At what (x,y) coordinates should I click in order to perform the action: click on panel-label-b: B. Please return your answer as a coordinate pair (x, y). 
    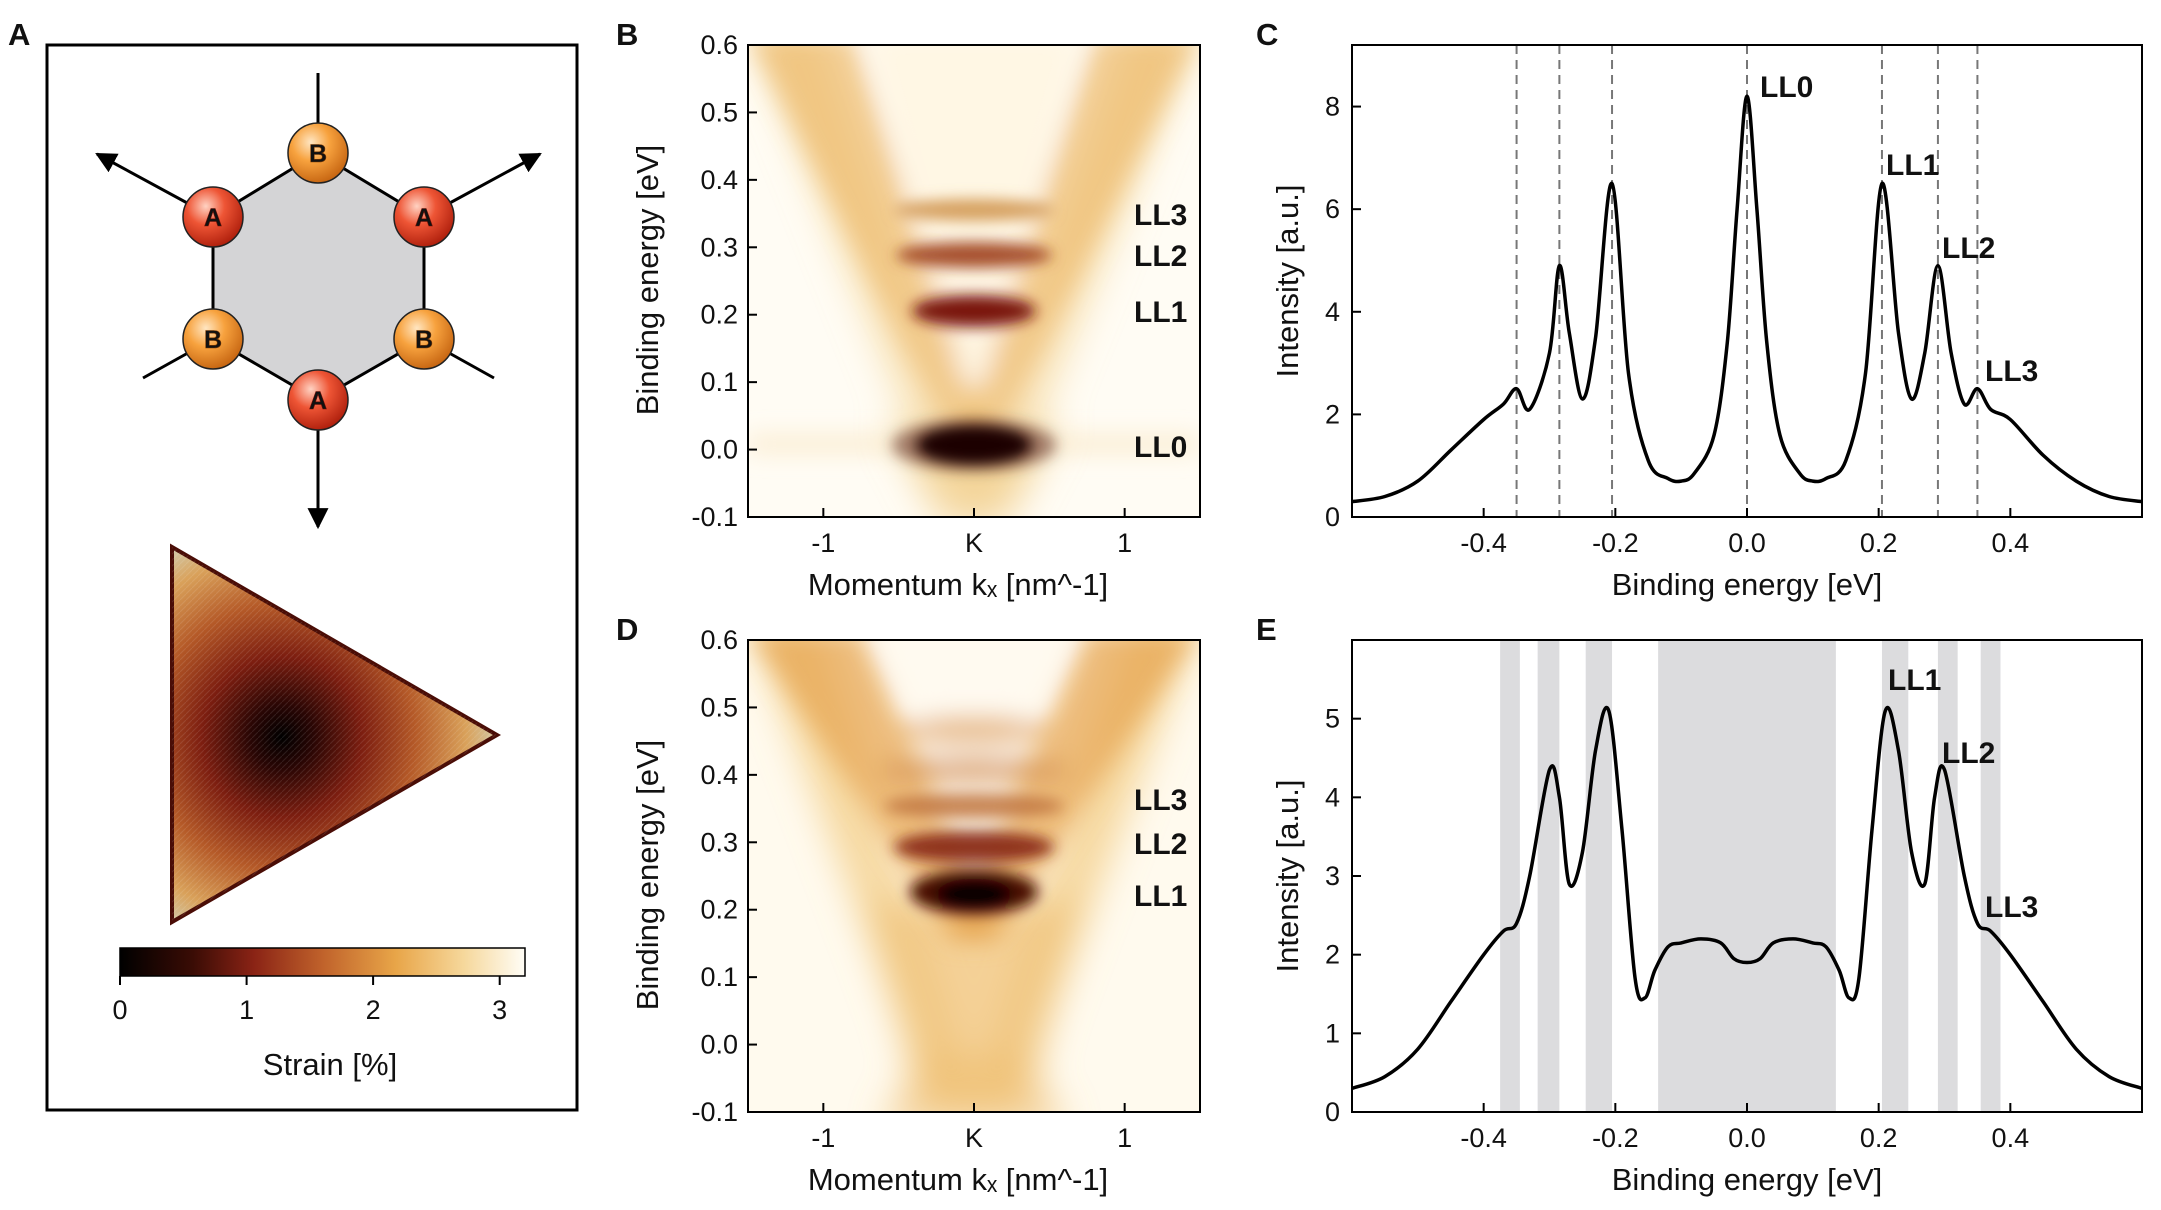
    Looking at the image, I should click on (627, 34).